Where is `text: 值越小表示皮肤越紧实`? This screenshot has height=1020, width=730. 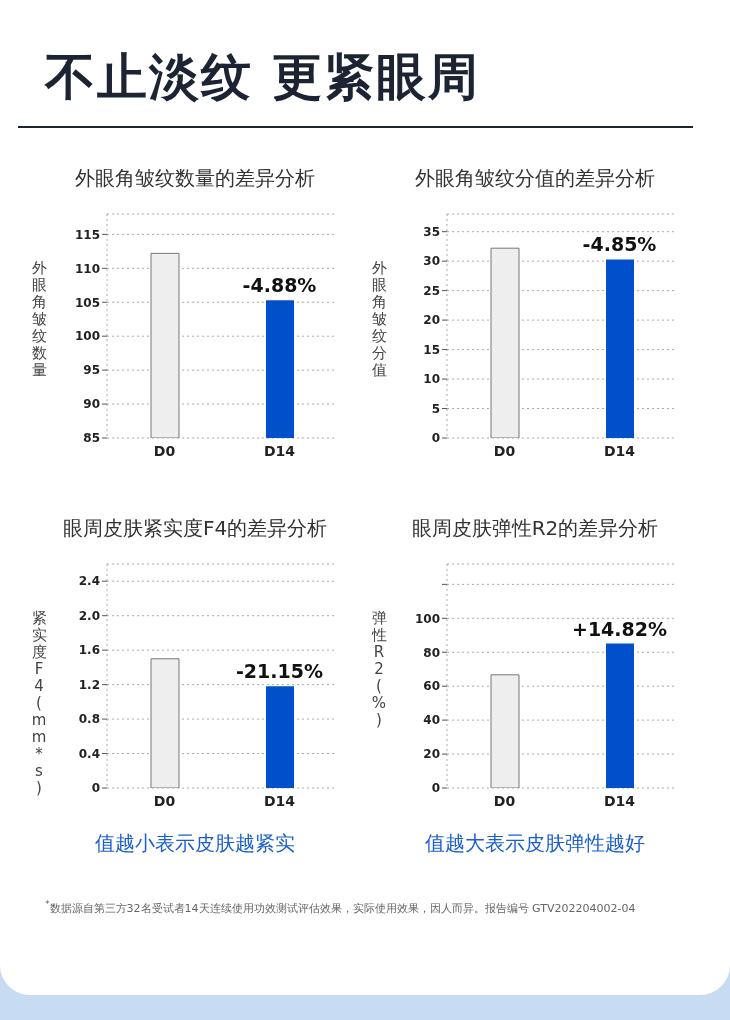 text: 值越小表示皮肤越紧实 is located at coordinates (195, 843).